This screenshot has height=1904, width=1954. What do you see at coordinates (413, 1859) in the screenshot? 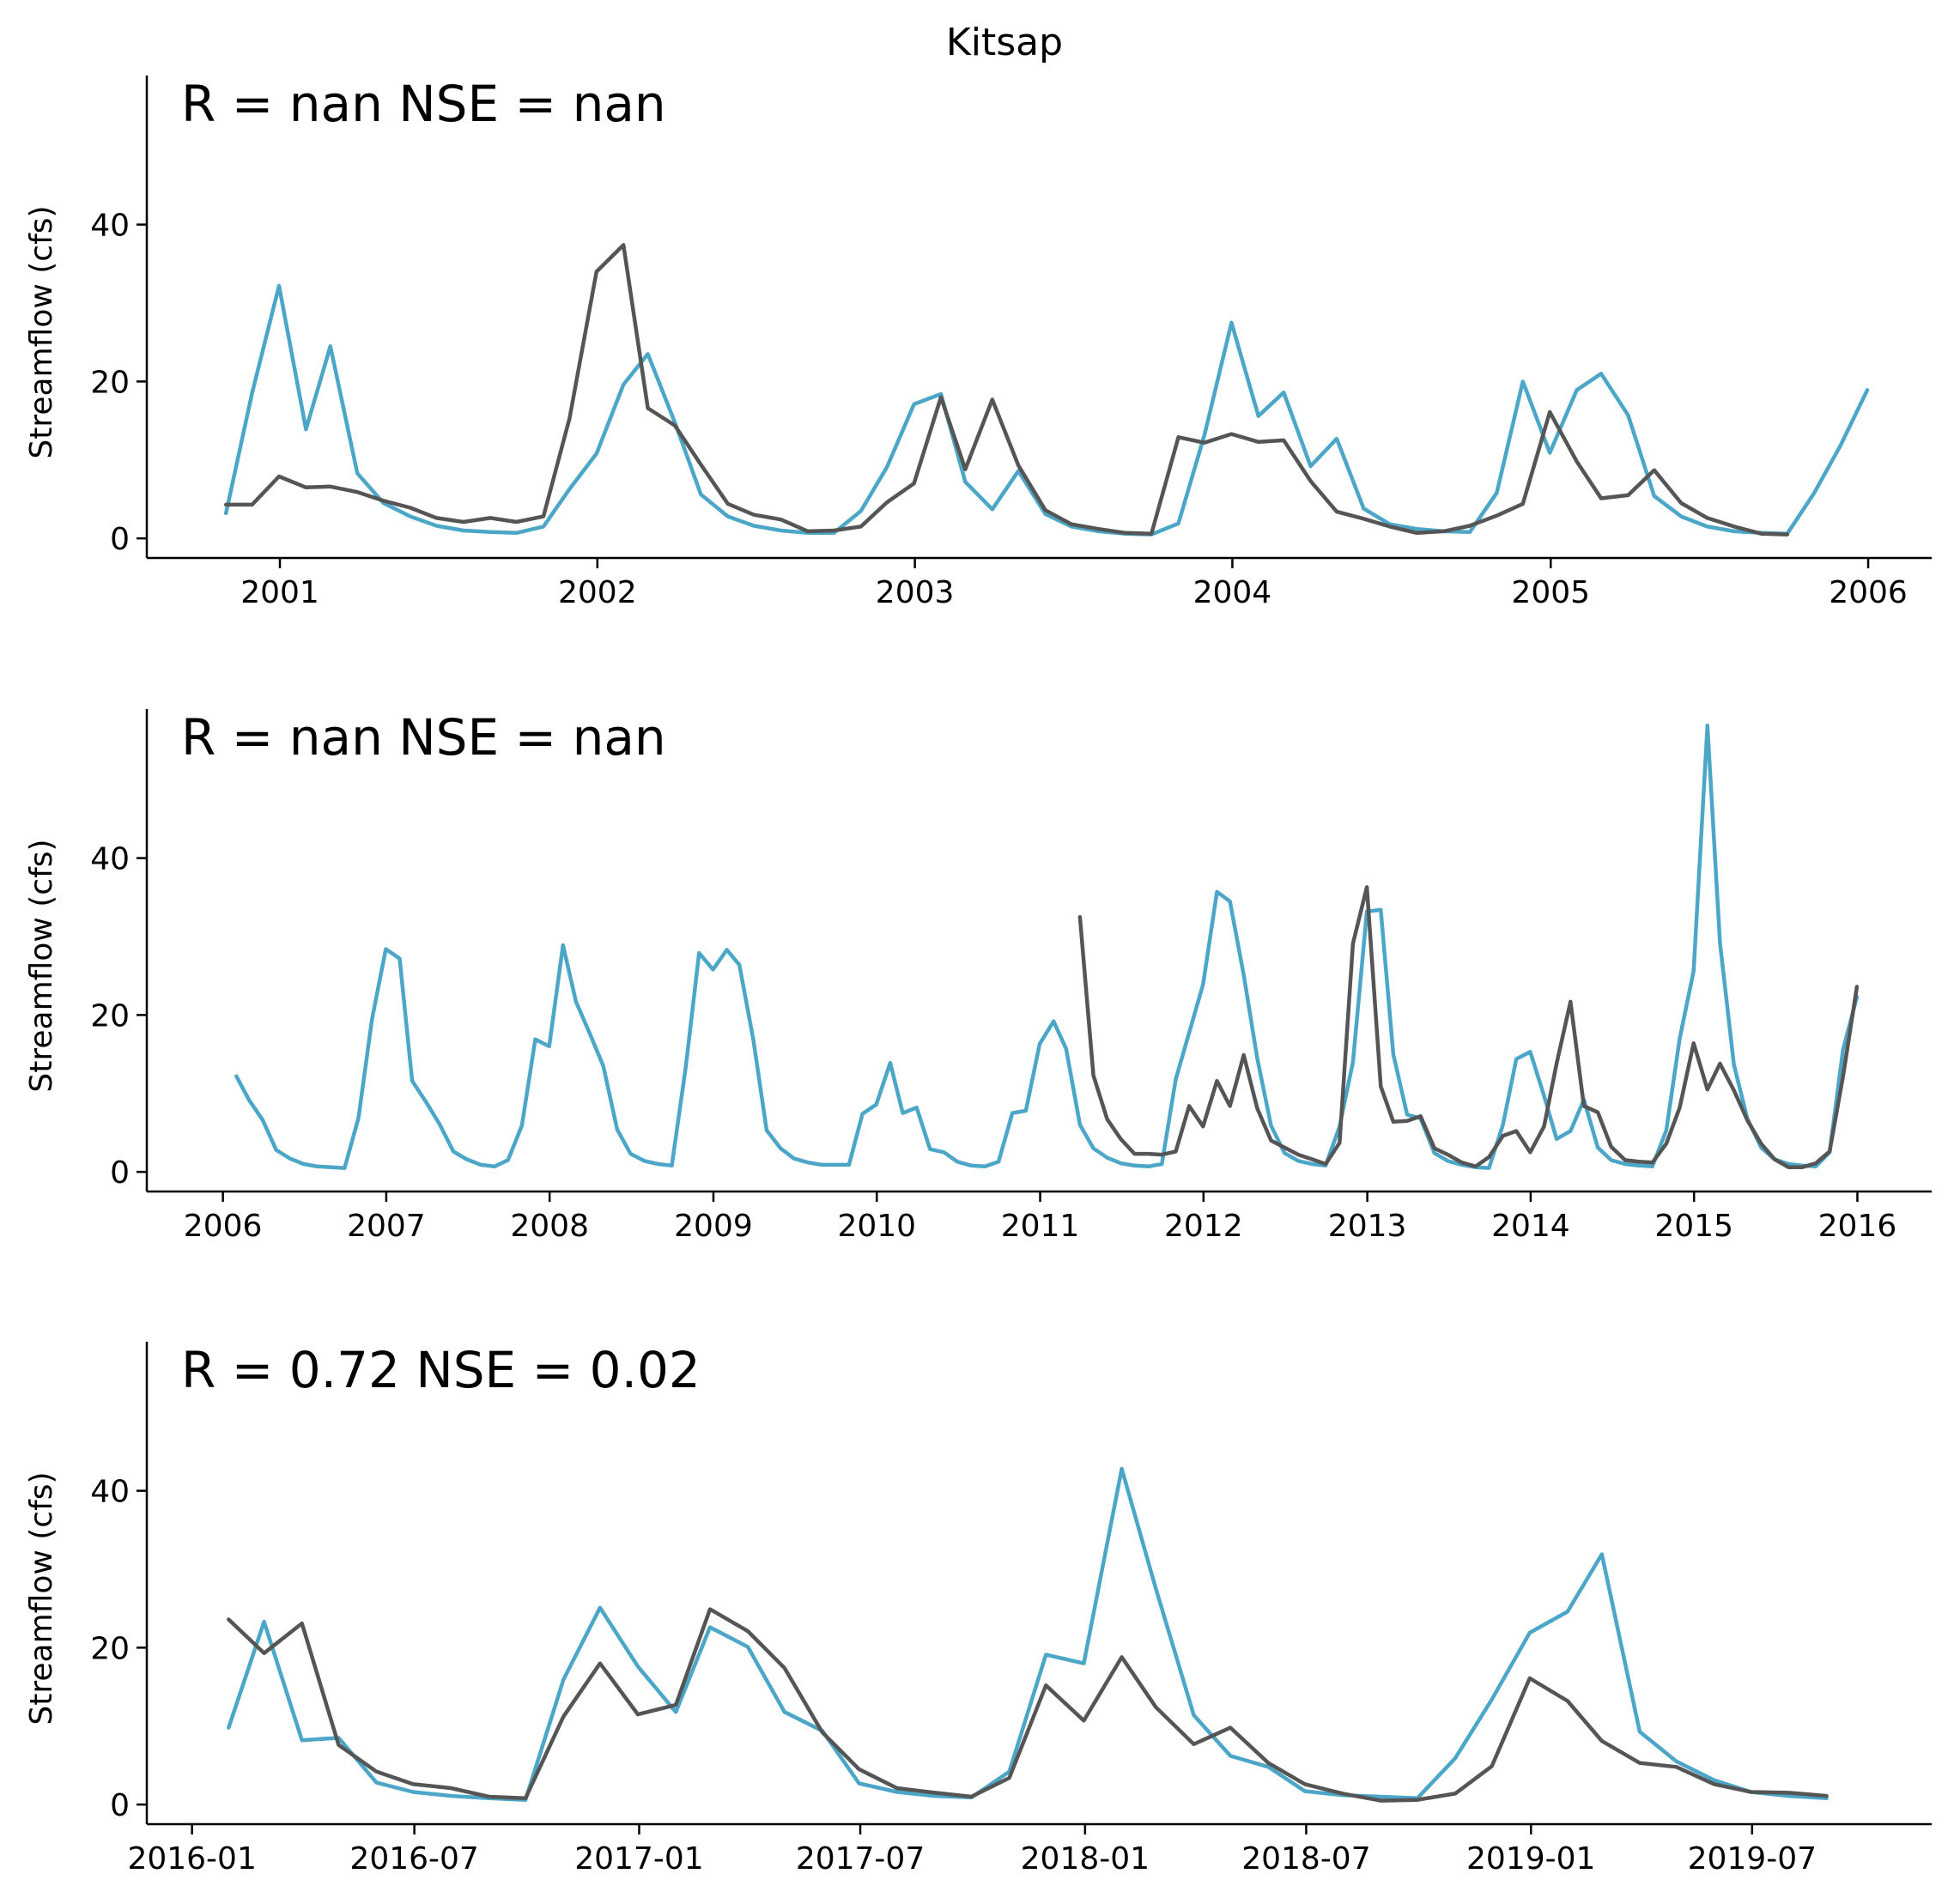
I see `x-tick-label: 2016-07` at bounding box center [413, 1859].